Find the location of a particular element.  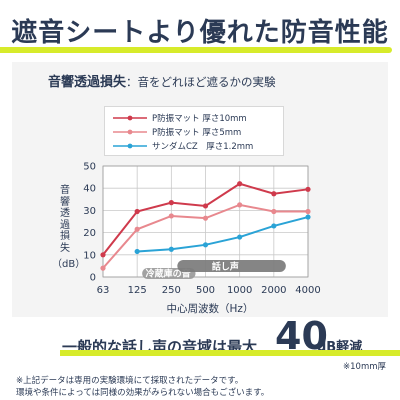

x-tick-label: 2000 is located at coordinates (273, 290).